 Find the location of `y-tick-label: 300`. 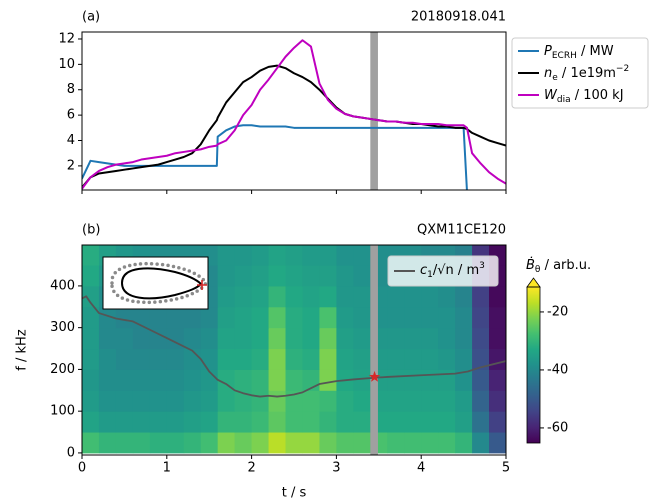

y-tick-label: 300 is located at coordinates (62, 327).